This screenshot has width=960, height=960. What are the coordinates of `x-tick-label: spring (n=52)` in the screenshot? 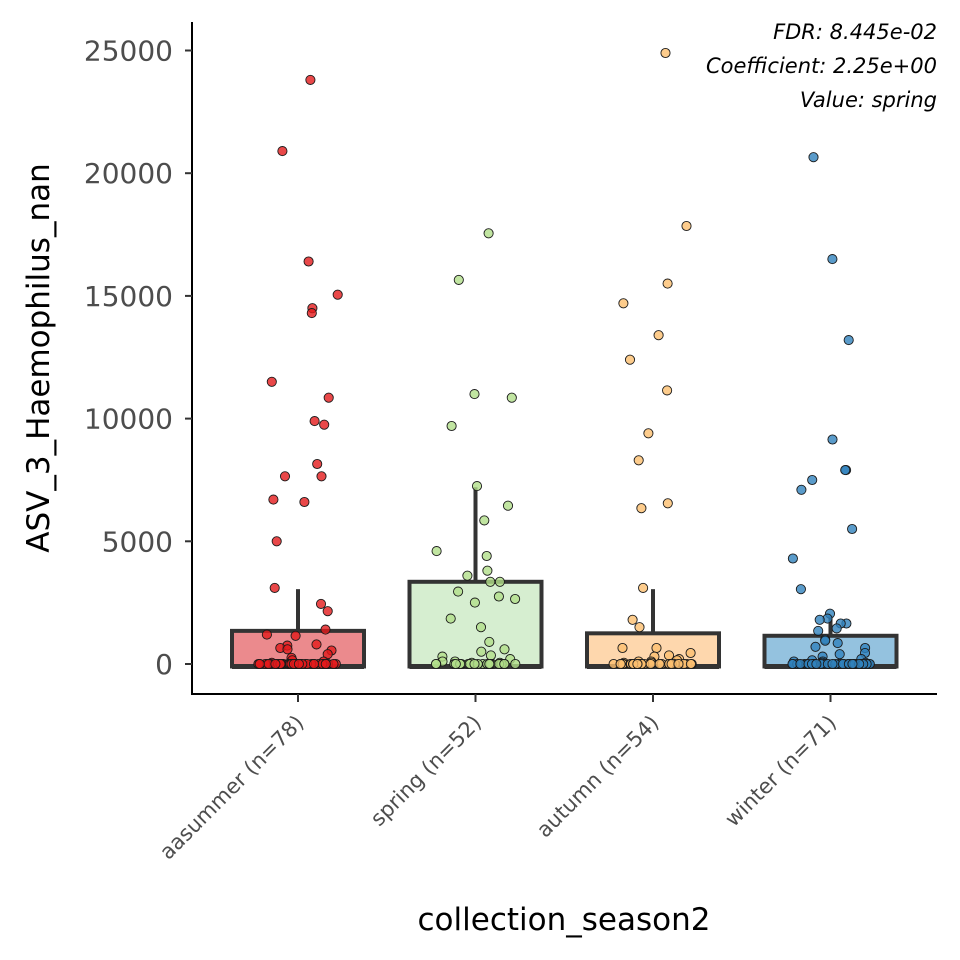 It's located at (426, 771).